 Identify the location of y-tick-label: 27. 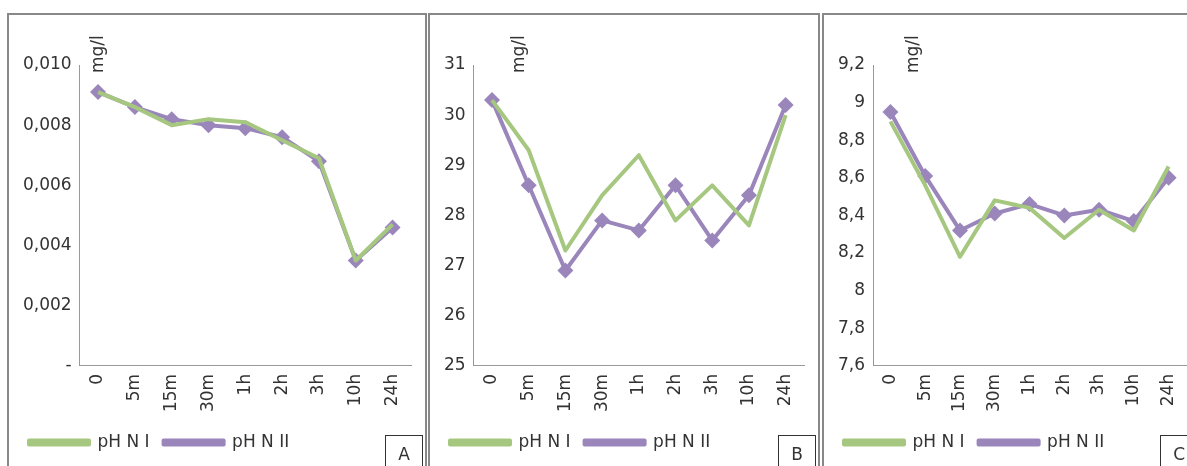
(454, 263).